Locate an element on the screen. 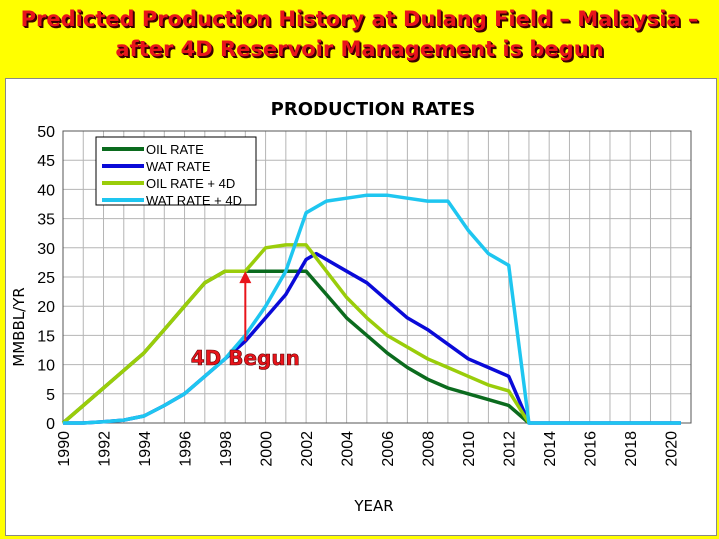 The width and height of the screenshot is (719, 539). x-tick-label: 2018 is located at coordinates (631, 449).